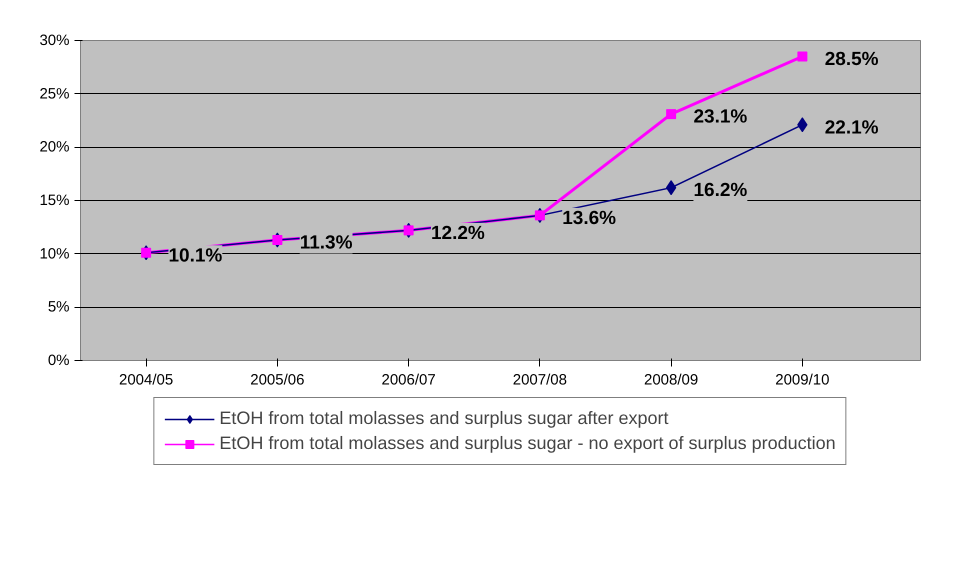 Image resolution: width=978 pixels, height=570 pixels. I want to click on x-tick-label: 2007/08, so click(539, 380).